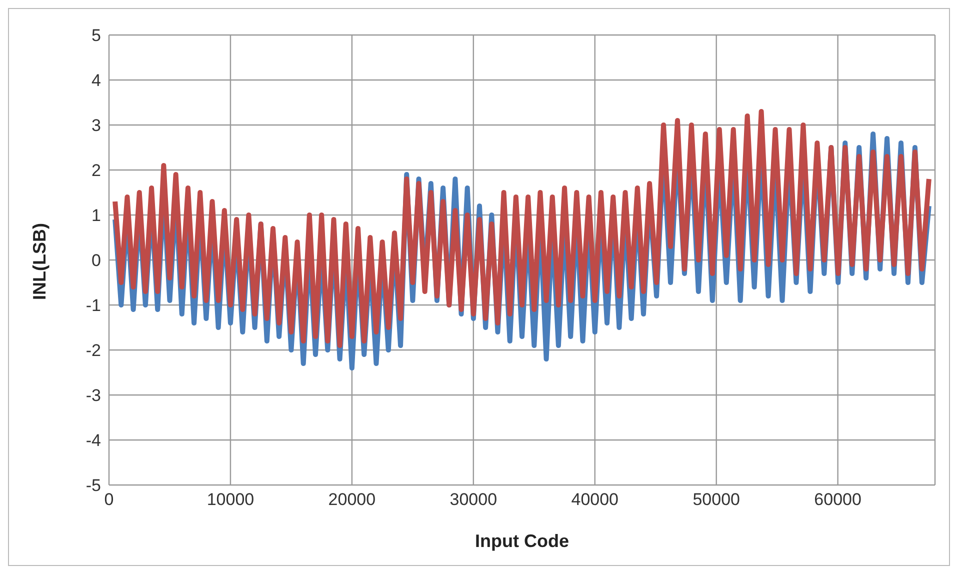 Image resolution: width=959 pixels, height=574 pixels. I want to click on x-tick-label: 30000, so click(474, 500).